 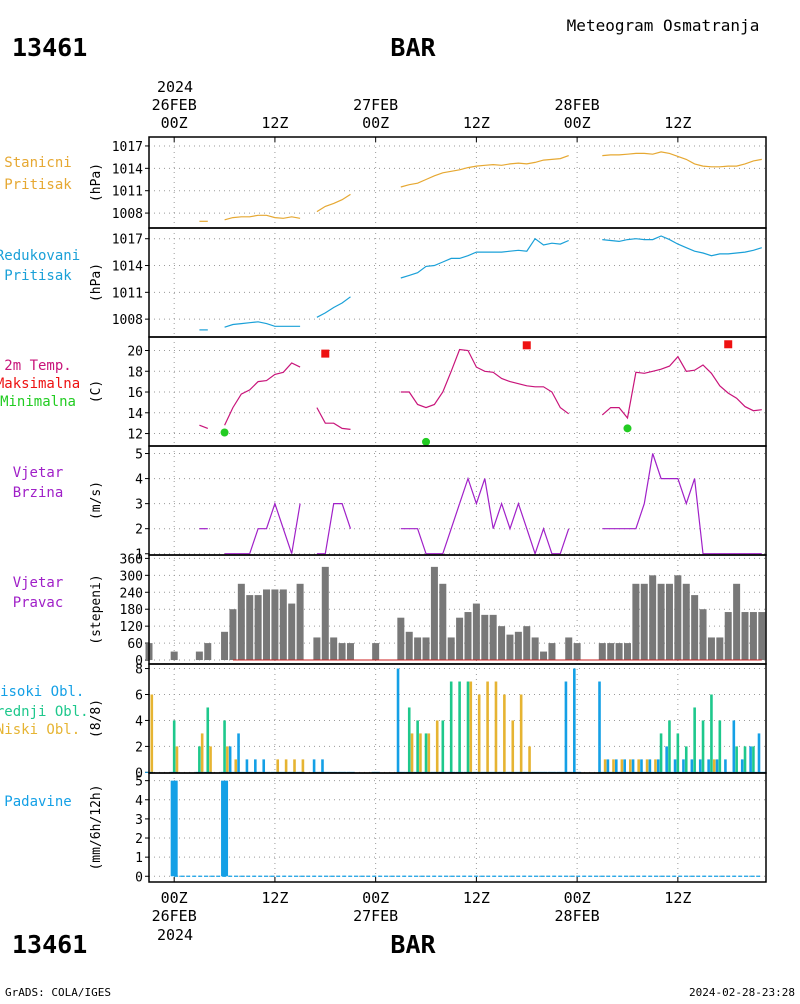 What do you see at coordinates (139, 670) in the screenshot?
I see `y-tick-label: 8` at bounding box center [139, 670].